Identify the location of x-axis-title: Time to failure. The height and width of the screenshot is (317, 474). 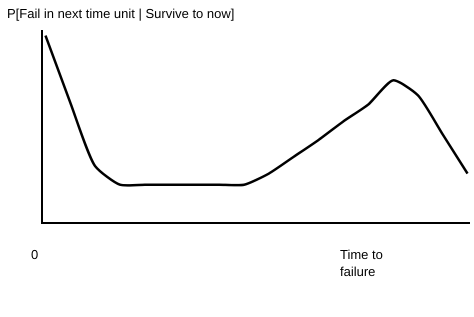
(361, 263).